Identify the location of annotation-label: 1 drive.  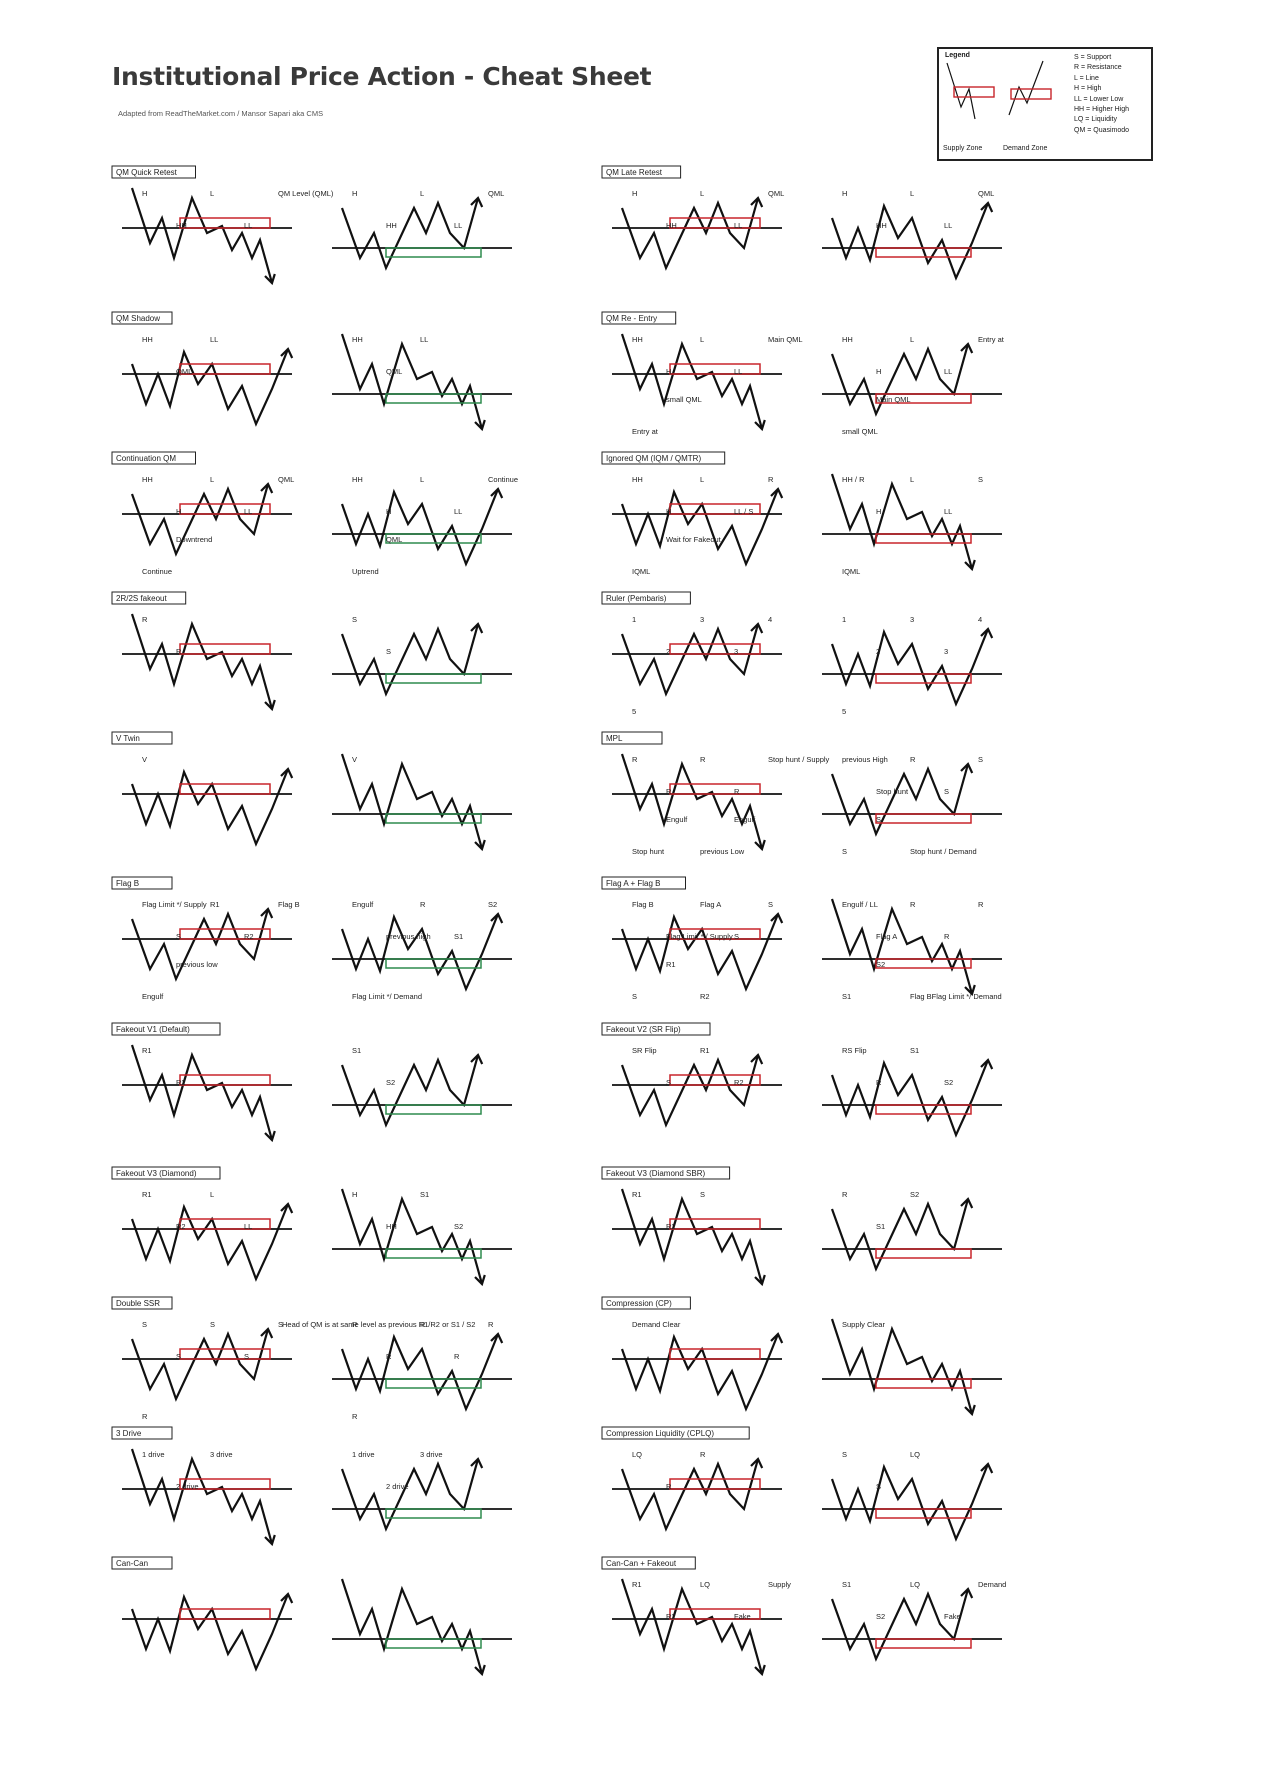
(153, 1454).